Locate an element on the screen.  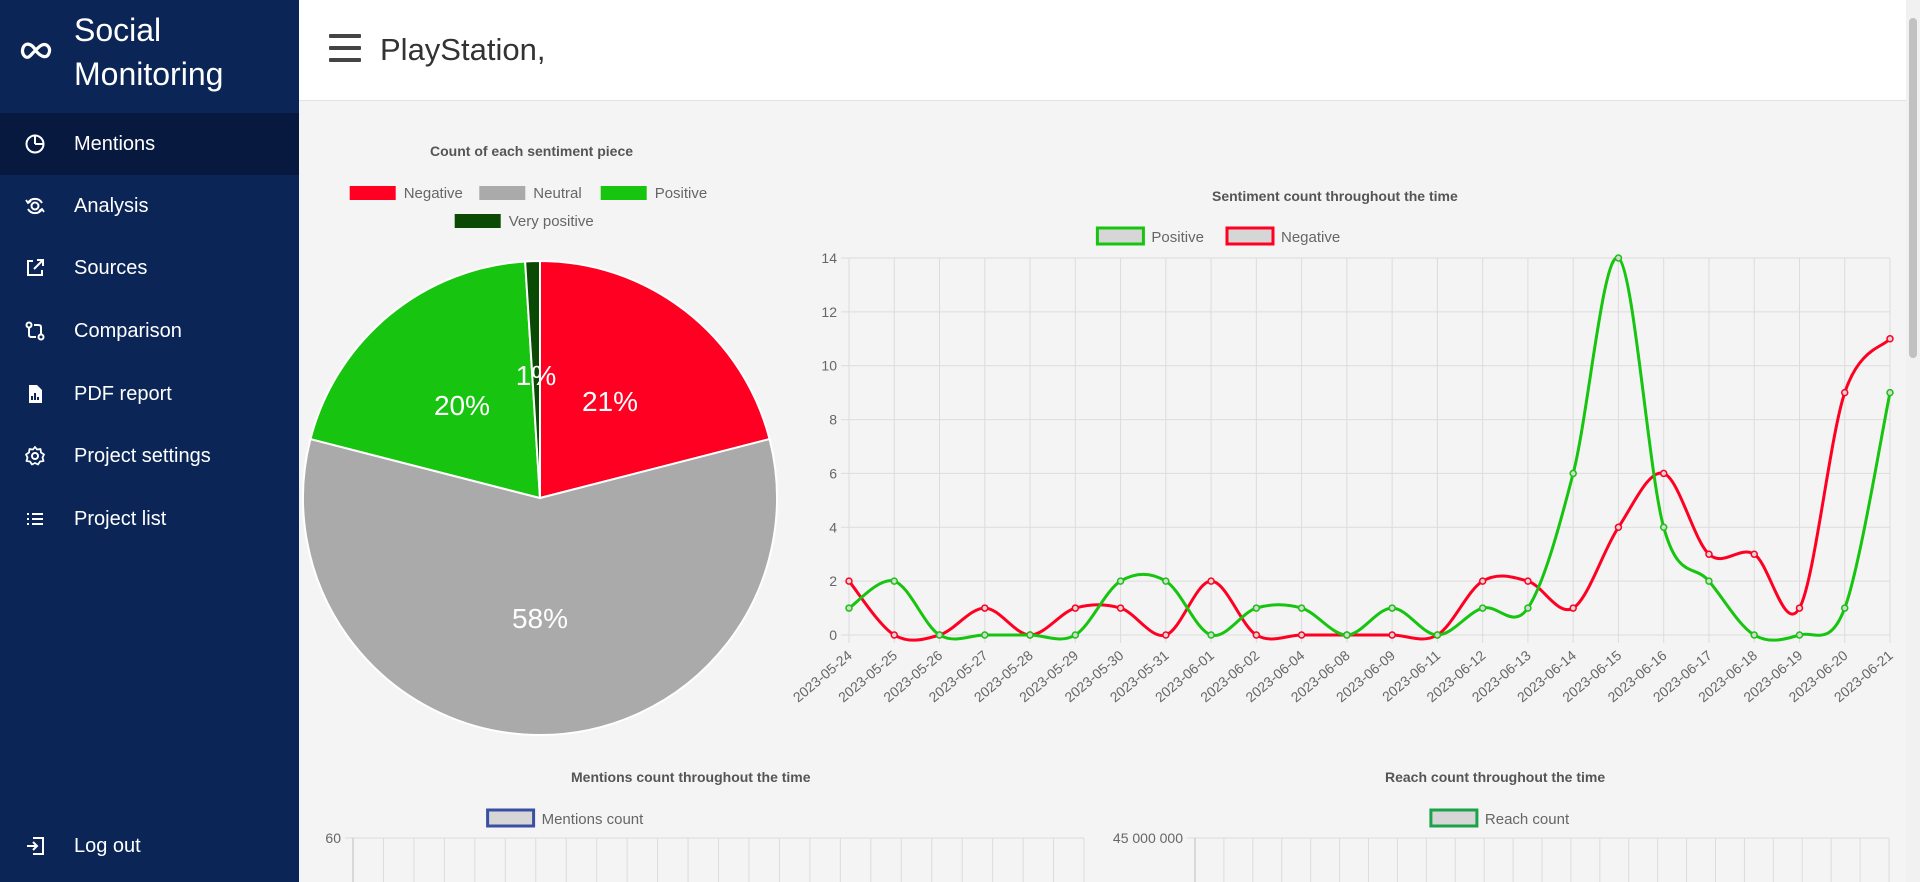
sidebar-item-pdf-report: PDF report is located at coordinates (149, 394).